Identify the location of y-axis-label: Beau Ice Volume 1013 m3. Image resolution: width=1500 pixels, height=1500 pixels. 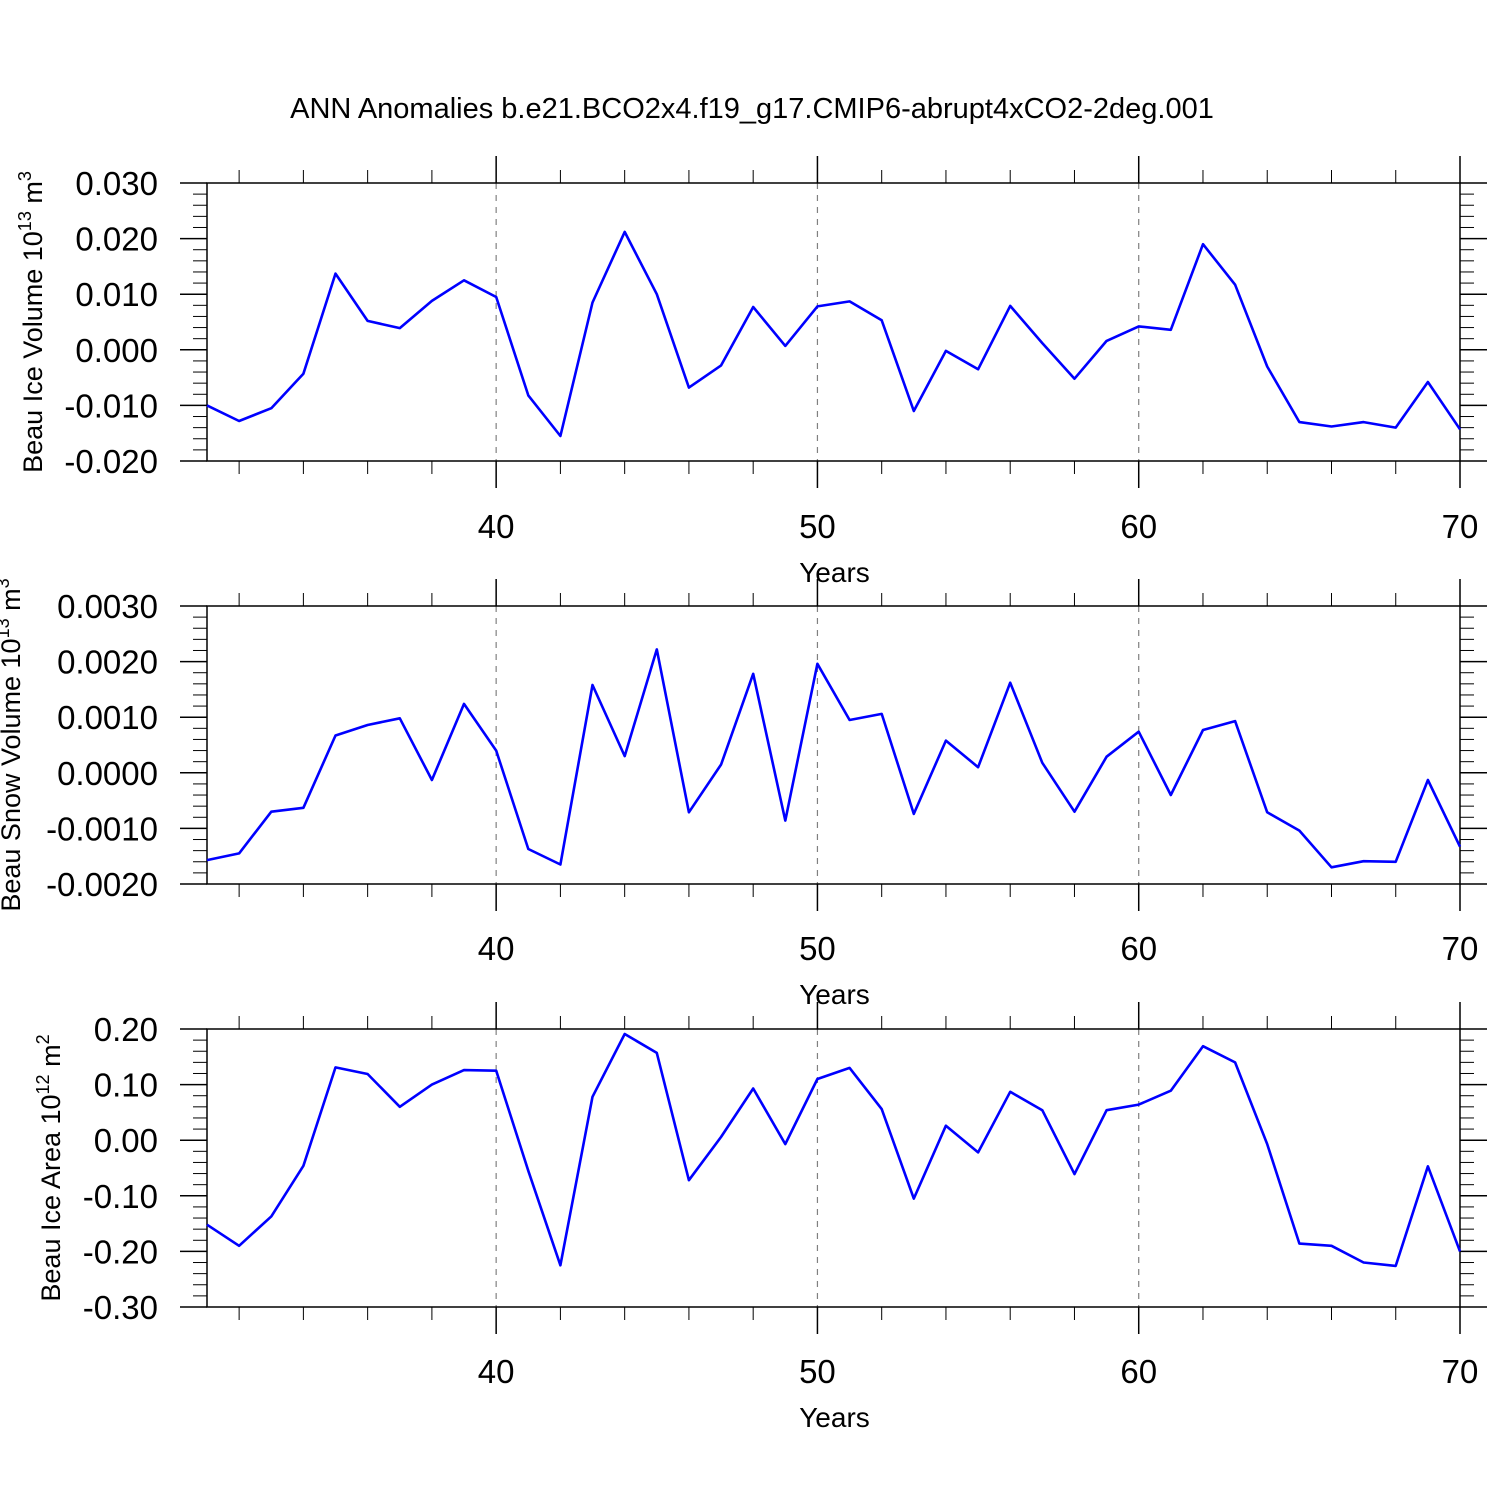
(31, 322).